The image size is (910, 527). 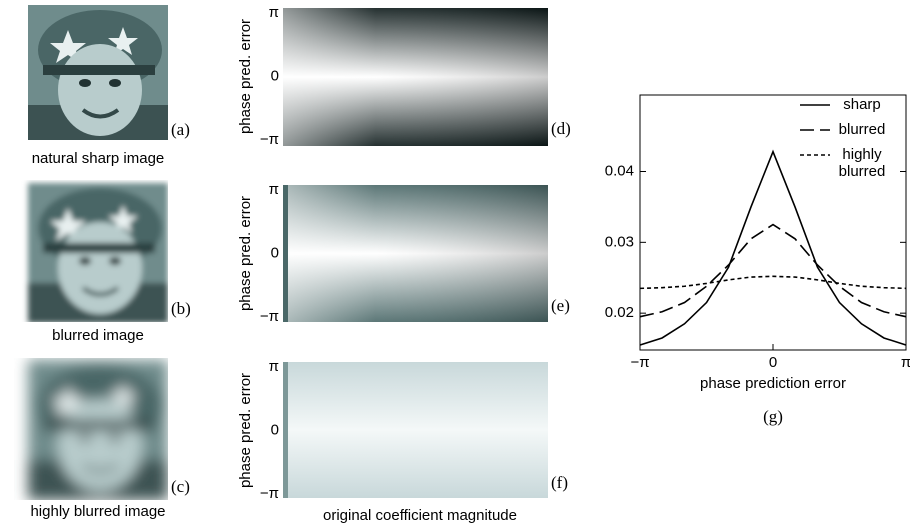 What do you see at coordinates (773, 416) in the screenshot?
I see `panel-label: (g)` at bounding box center [773, 416].